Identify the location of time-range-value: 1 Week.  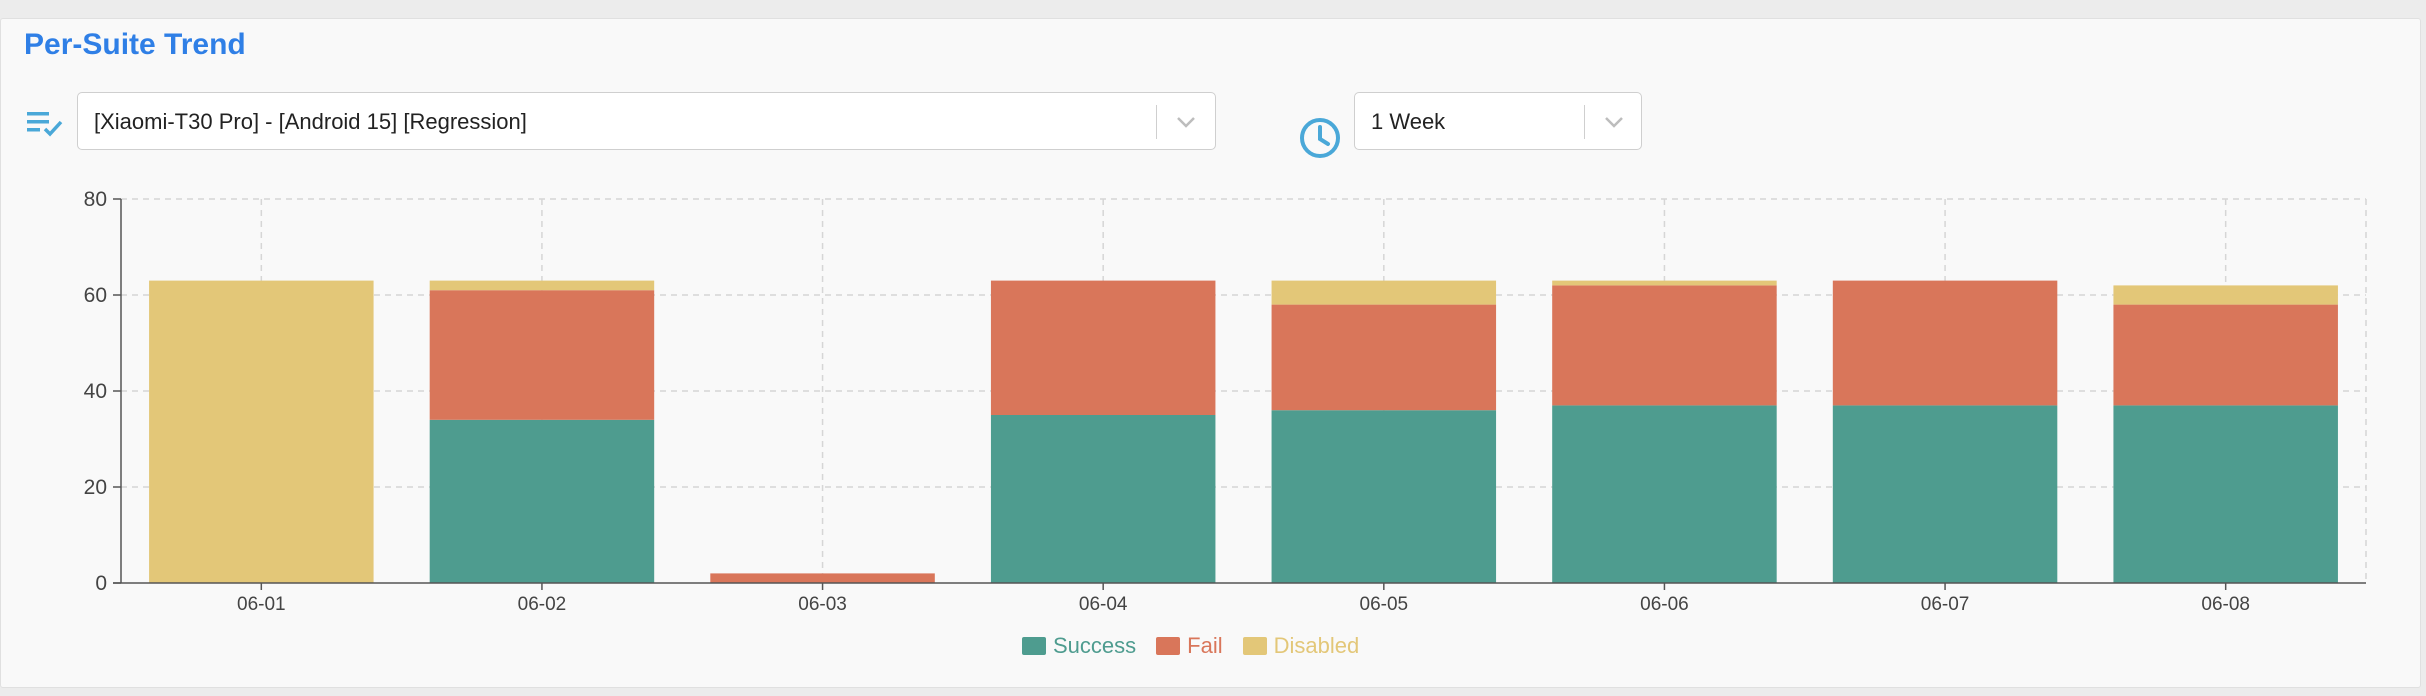
(1408, 121).